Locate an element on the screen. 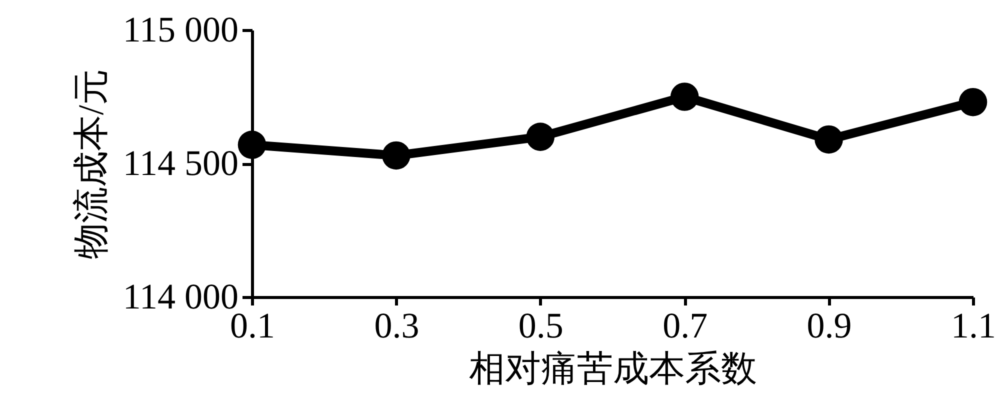 The image size is (1000, 415). x-tick-label: 1.1 is located at coordinates (973, 326).